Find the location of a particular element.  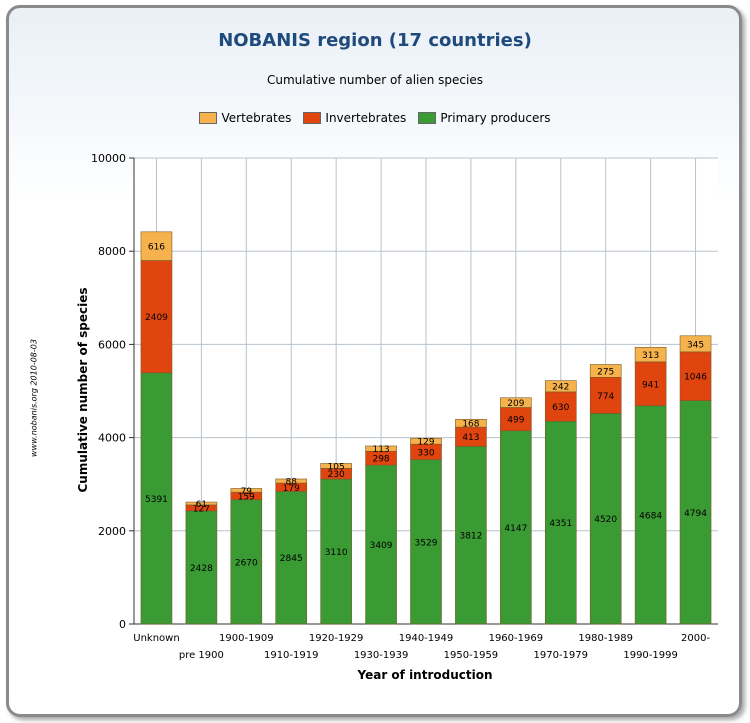

data-label: 105 is located at coordinates (336, 467).